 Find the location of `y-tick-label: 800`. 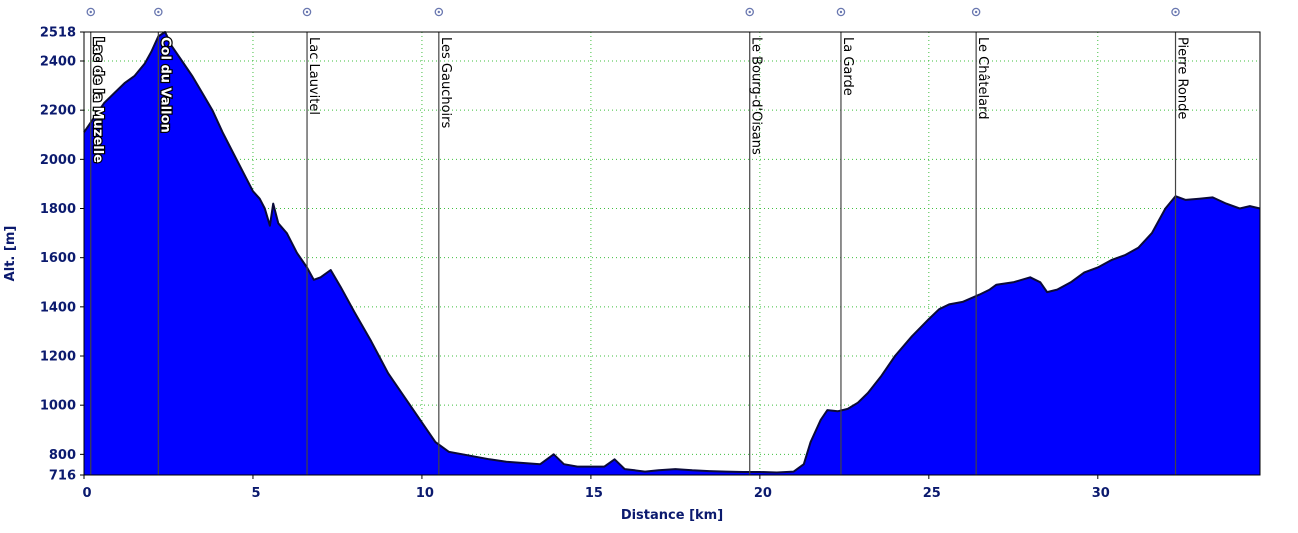

y-tick-label: 800 is located at coordinates (62, 455).